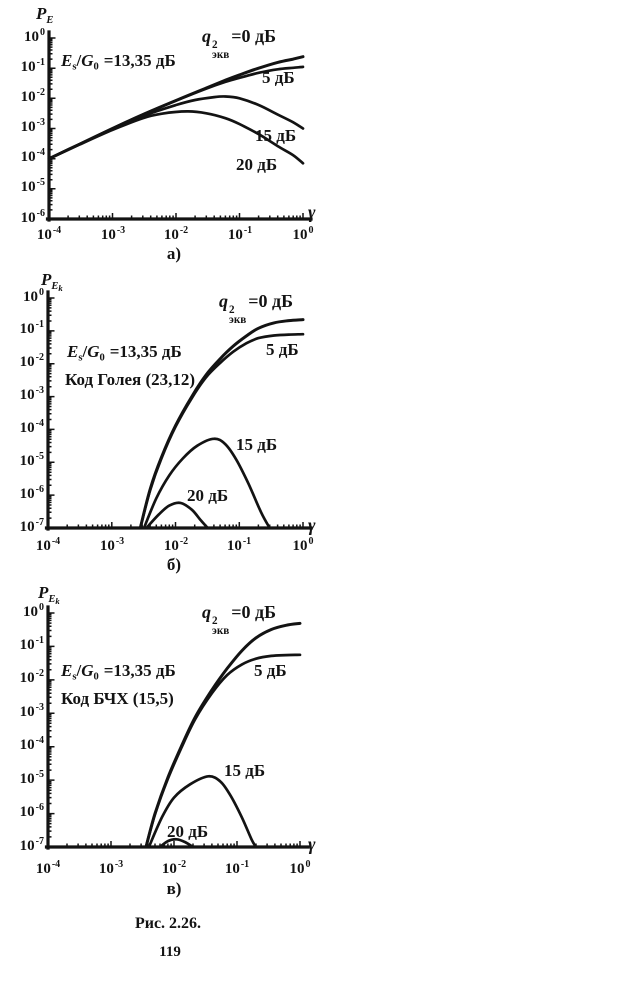 The image size is (640, 990). I want to click on chart-a-tick-marks, so click(176, 128).